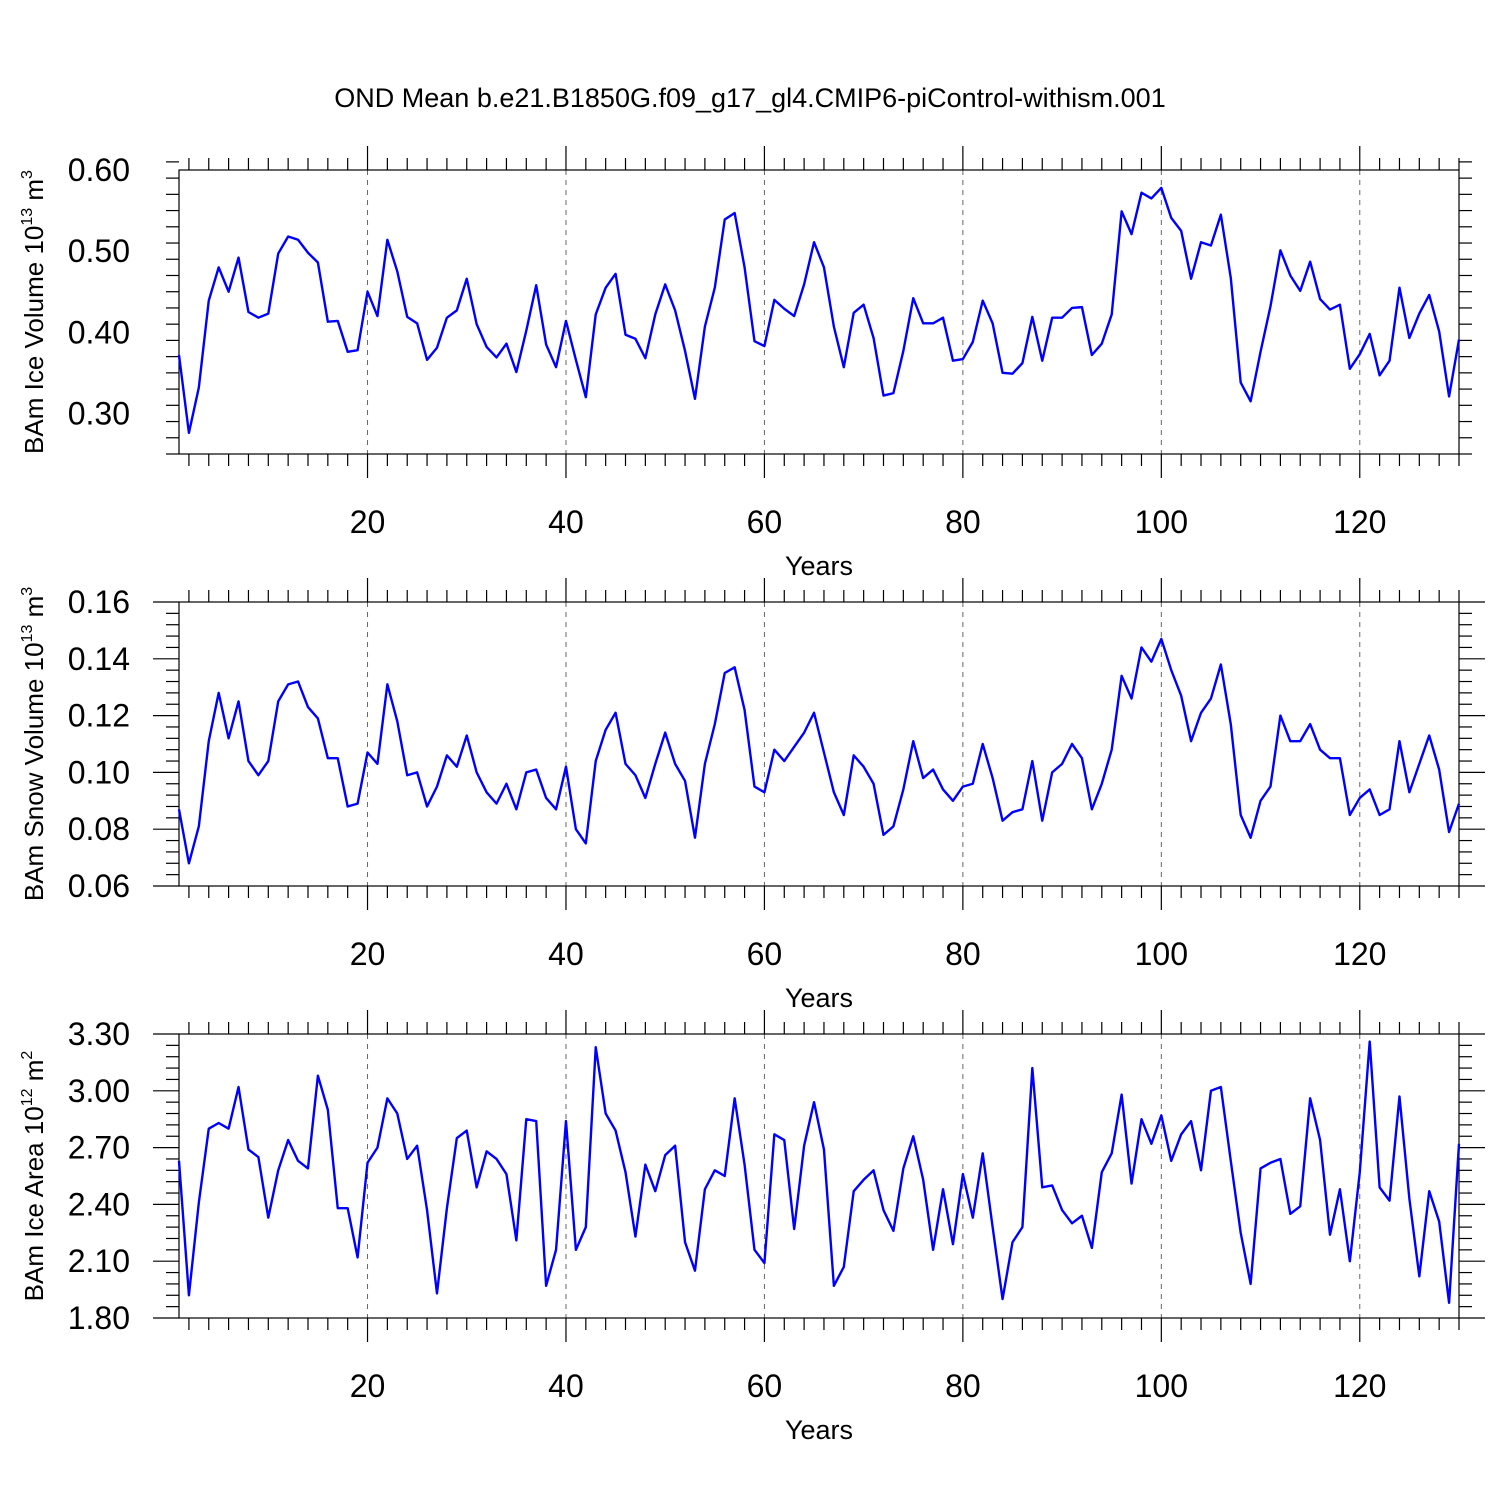  Describe the element at coordinates (99, 829) in the screenshot. I see `y-tick-label: 0.08` at that location.